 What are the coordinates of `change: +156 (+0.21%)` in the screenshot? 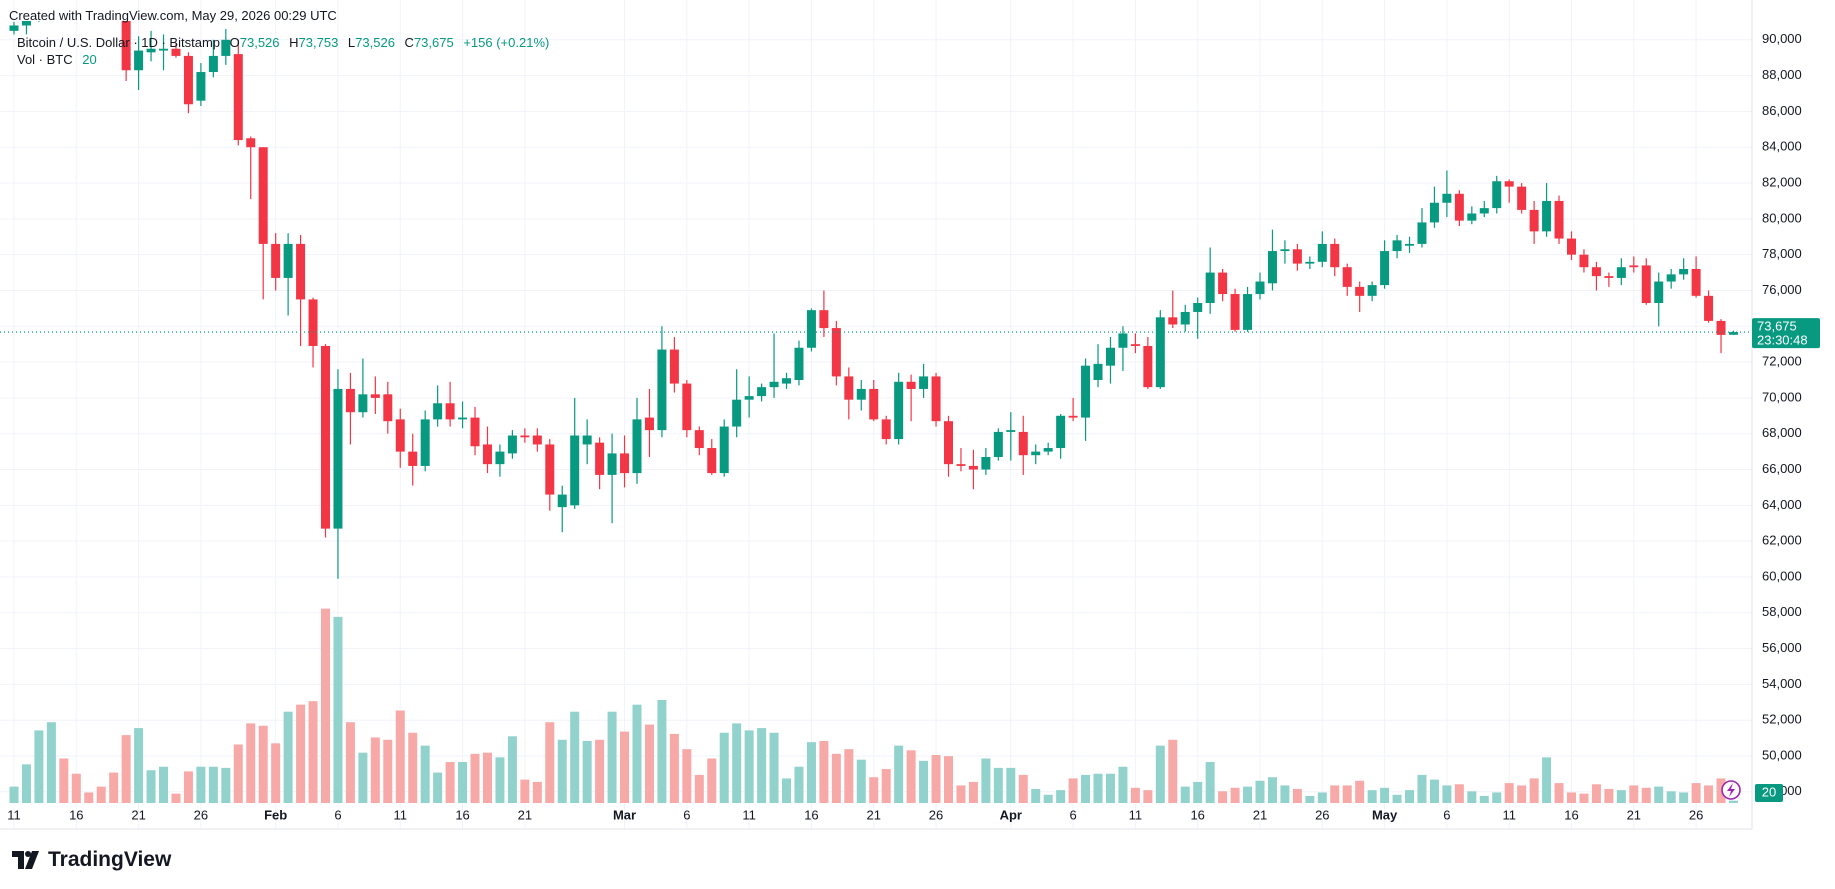 It's located at (506, 42).